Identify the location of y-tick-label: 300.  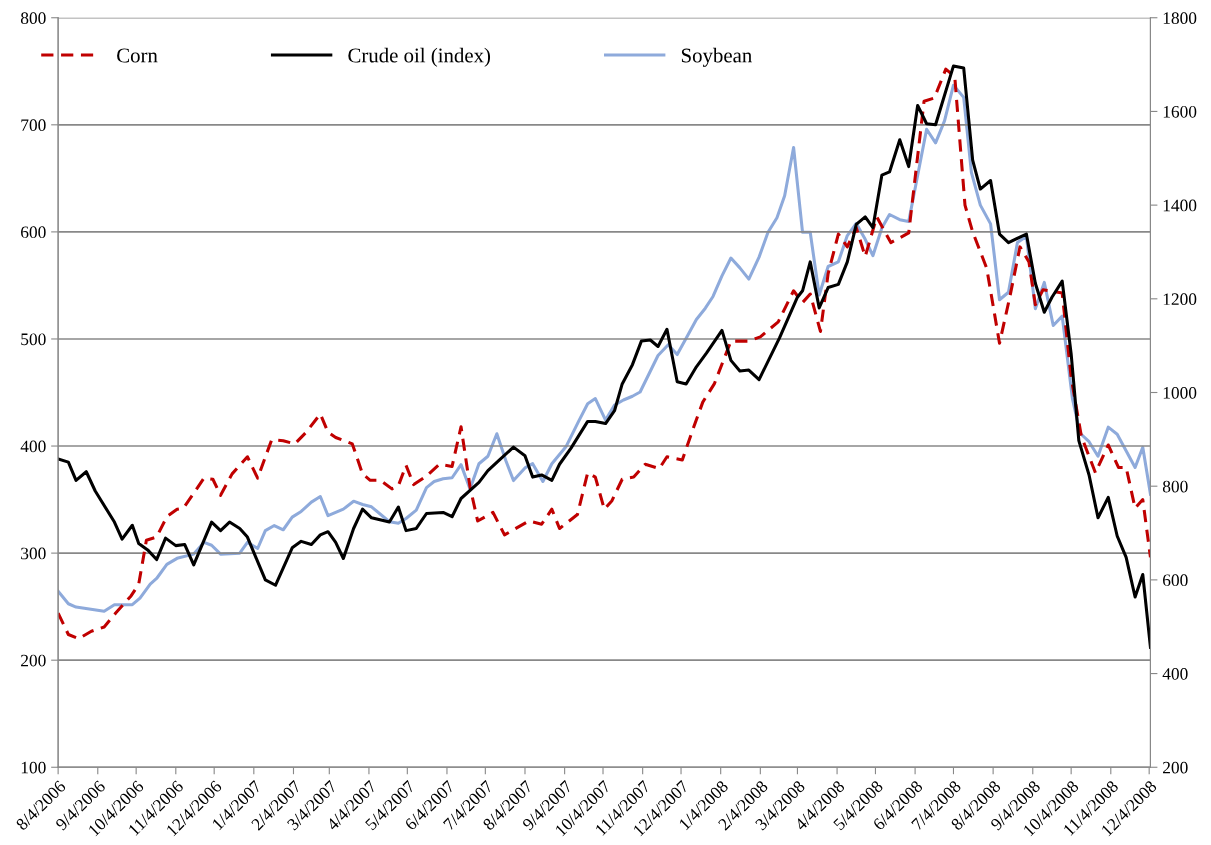
(33, 553).